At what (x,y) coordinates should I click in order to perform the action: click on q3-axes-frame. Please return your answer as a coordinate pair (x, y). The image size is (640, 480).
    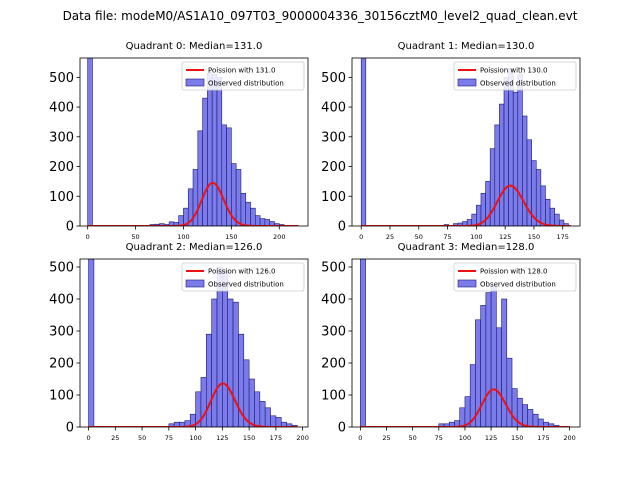
    Looking at the image, I should click on (466, 343).